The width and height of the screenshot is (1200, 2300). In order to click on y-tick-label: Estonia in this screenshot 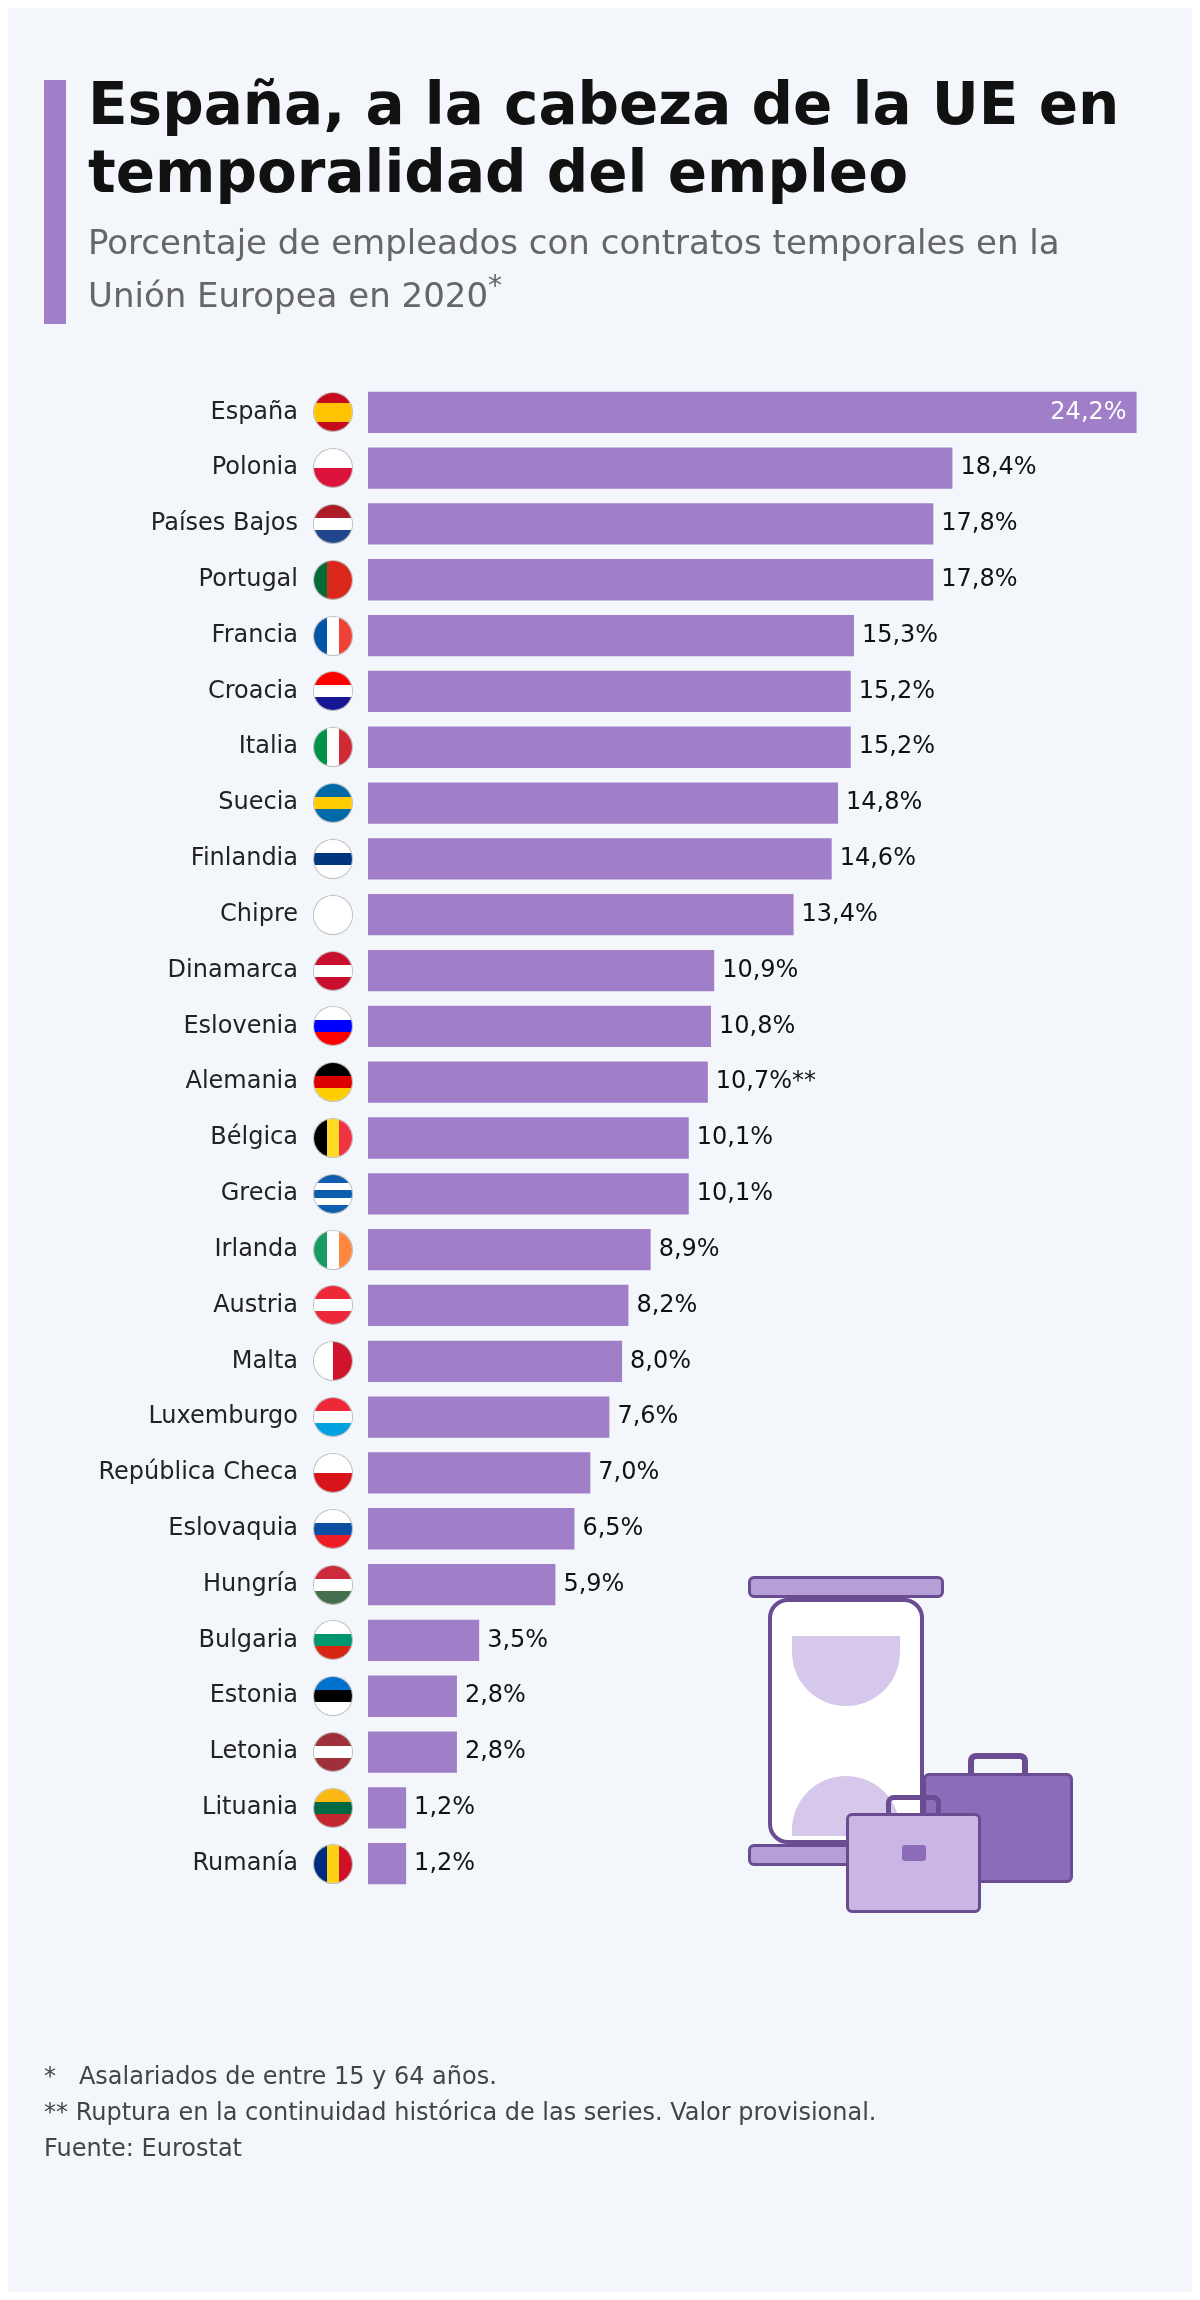, I will do `click(253, 1694)`.